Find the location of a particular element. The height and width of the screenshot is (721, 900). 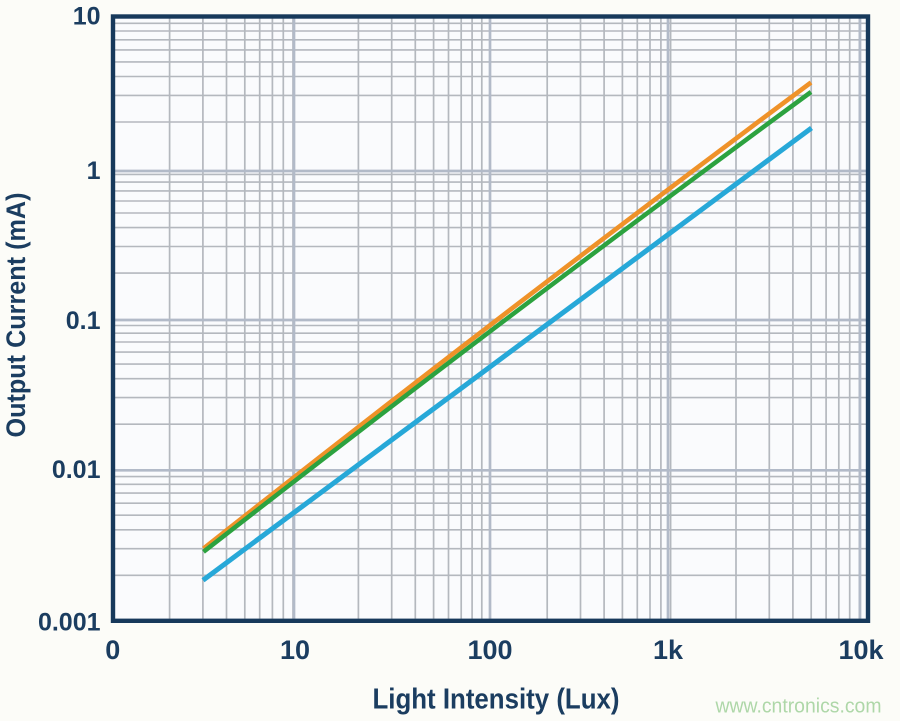

svg-text: 10k is located at coordinates (861, 650).